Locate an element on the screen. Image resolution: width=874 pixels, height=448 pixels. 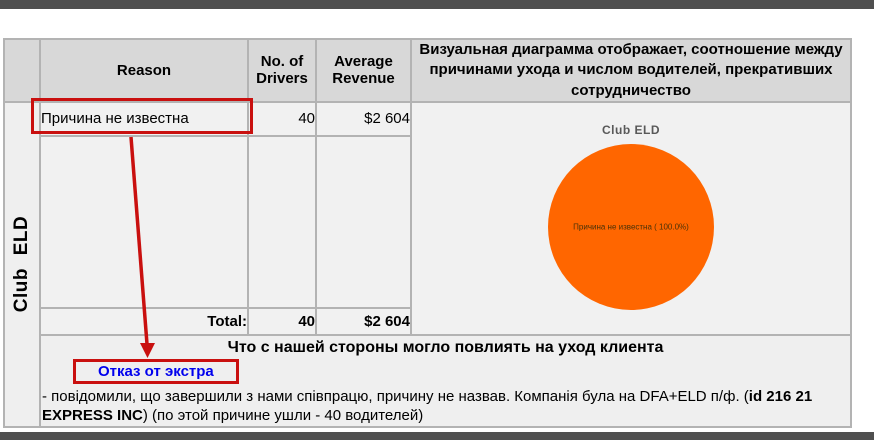
pie-slice-label: Причина не известна ( 100.0%) is located at coordinates (631, 227).